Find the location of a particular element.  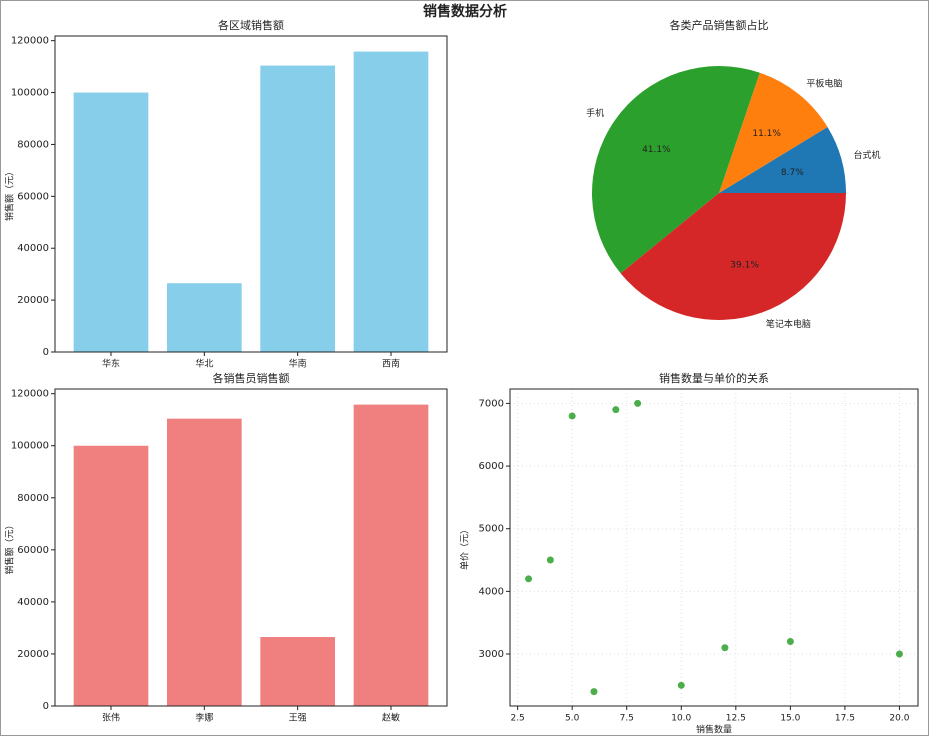

chart-title: 各类产品销售额占比 is located at coordinates (719, 25).